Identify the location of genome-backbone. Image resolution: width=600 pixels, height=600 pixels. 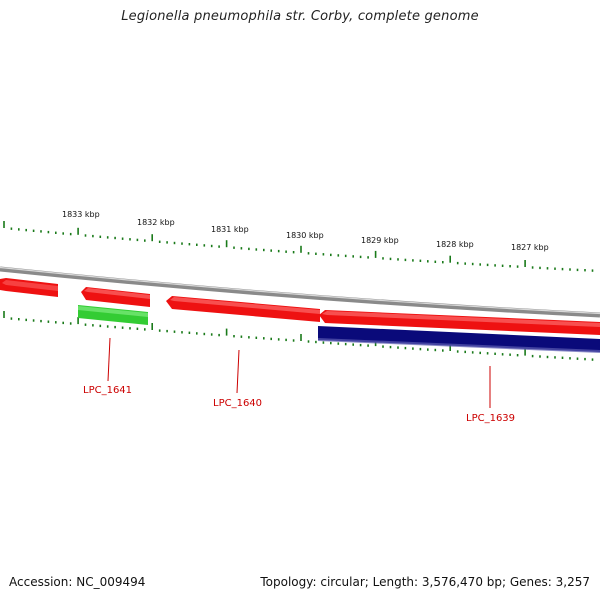
(300, 292).